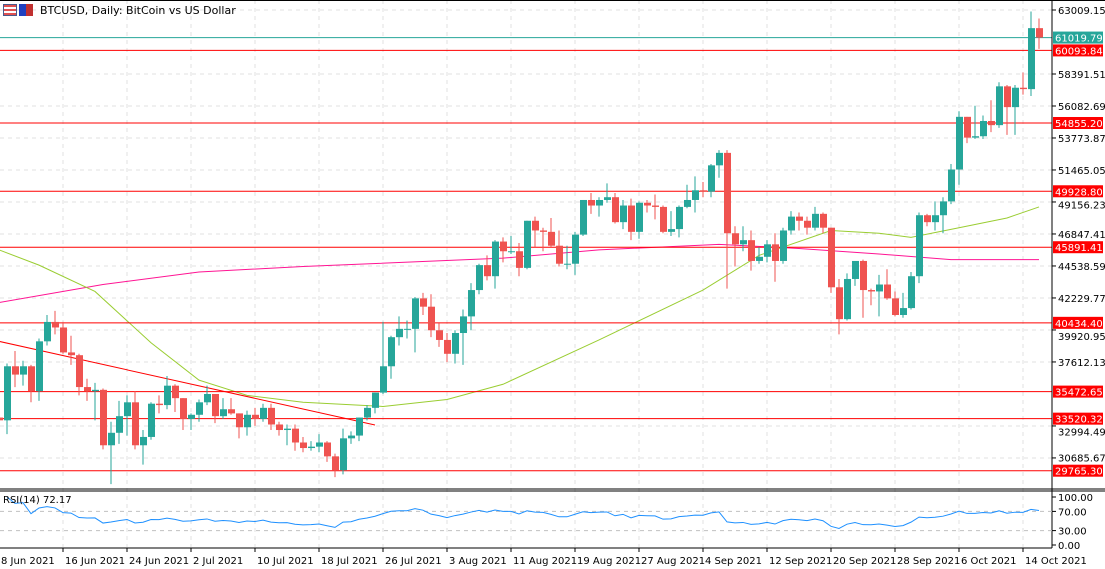  What do you see at coordinates (1080, 393) in the screenshot?
I see `level-price-label: 35472.658` at bounding box center [1080, 393].